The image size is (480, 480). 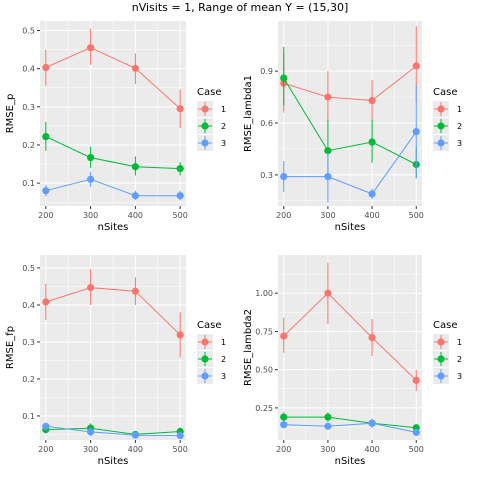 I want to click on y-axis-title: RMSE_lambda2, so click(x=248, y=347).